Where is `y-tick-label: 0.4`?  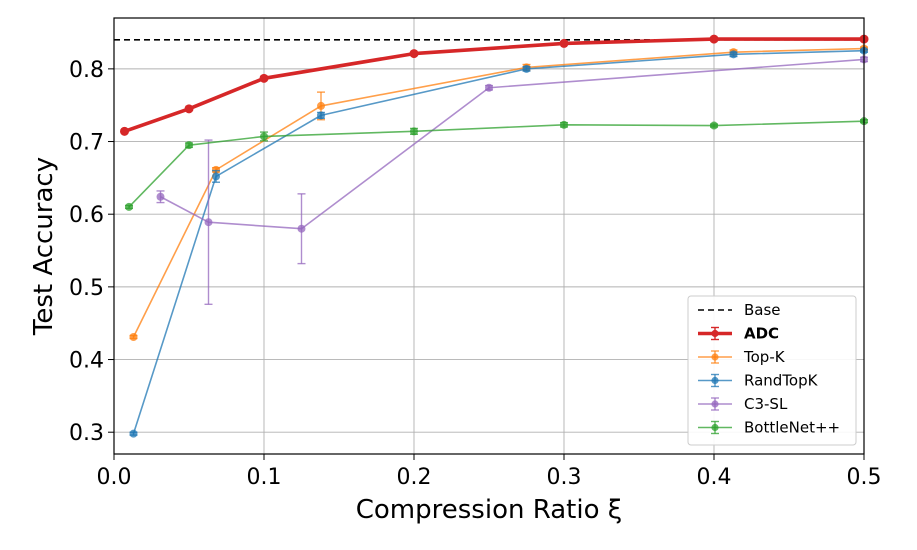 y-tick-label: 0.4 is located at coordinates (86, 361).